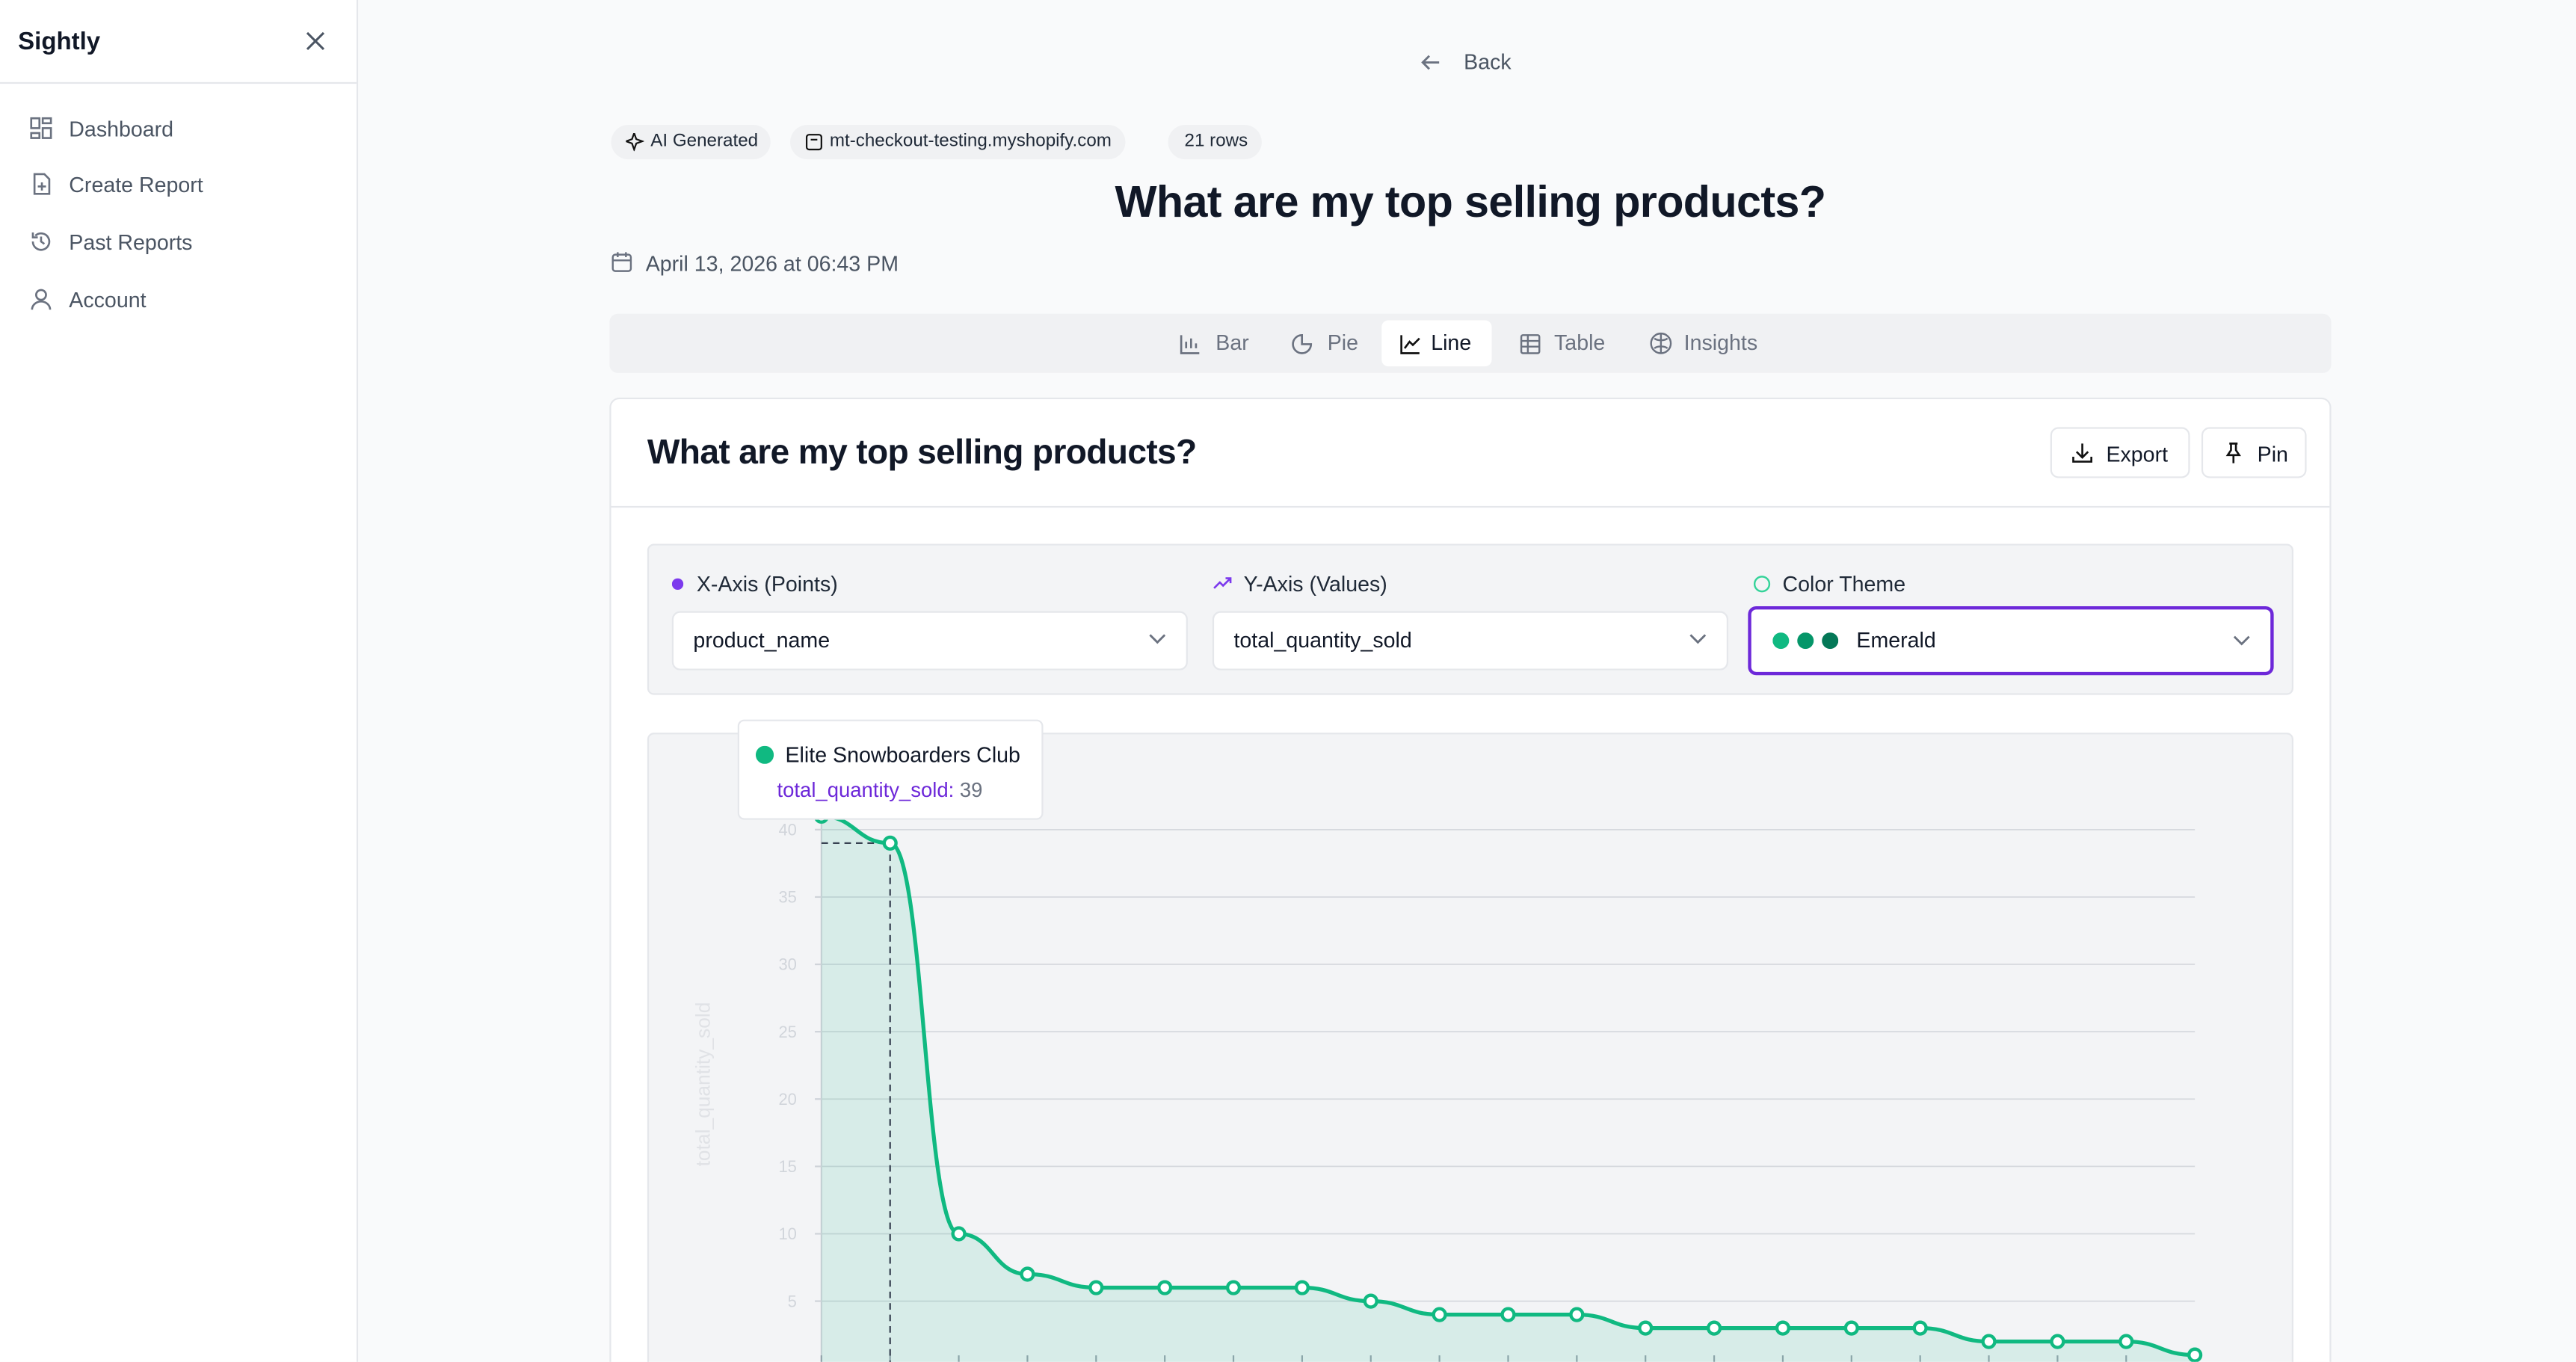  What do you see at coordinates (1720, 342) in the screenshot?
I see `tab-label: Insights` at bounding box center [1720, 342].